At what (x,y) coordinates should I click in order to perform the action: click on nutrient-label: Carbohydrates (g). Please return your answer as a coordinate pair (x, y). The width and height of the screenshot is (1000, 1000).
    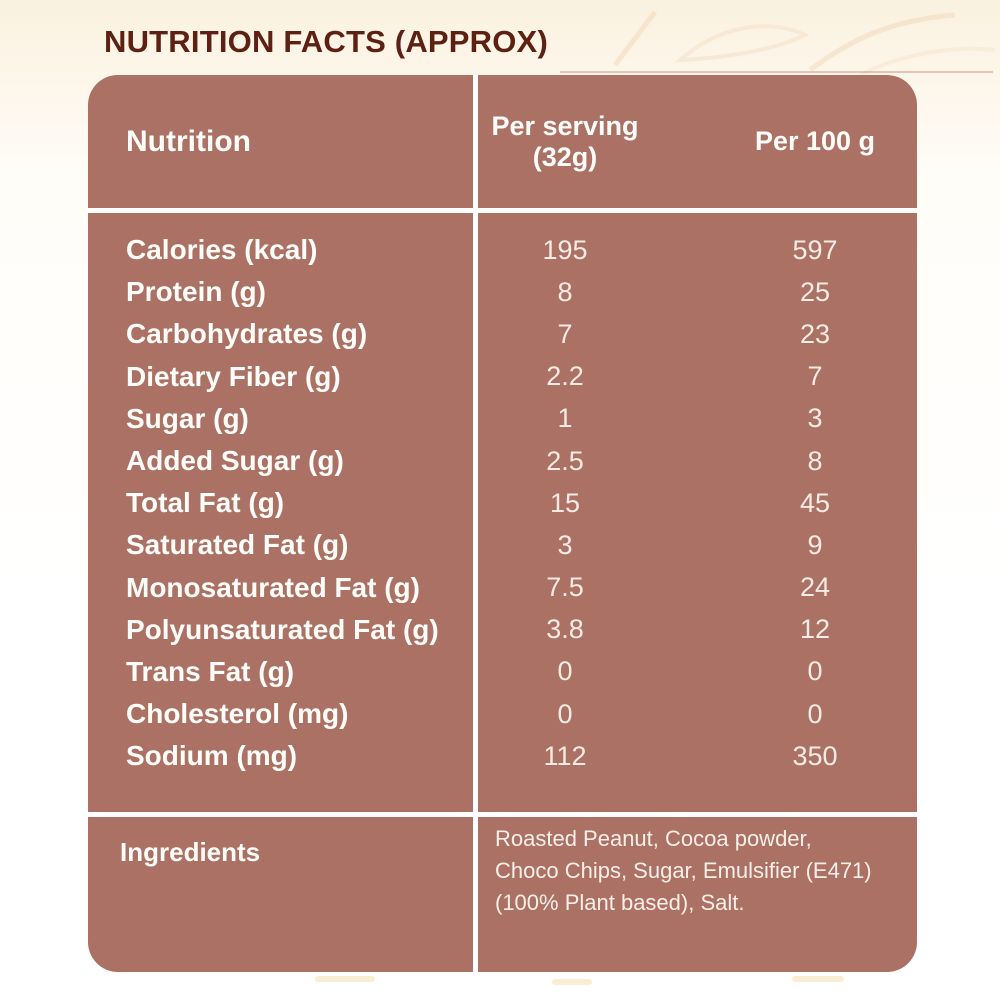
    Looking at the image, I should click on (247, 334).